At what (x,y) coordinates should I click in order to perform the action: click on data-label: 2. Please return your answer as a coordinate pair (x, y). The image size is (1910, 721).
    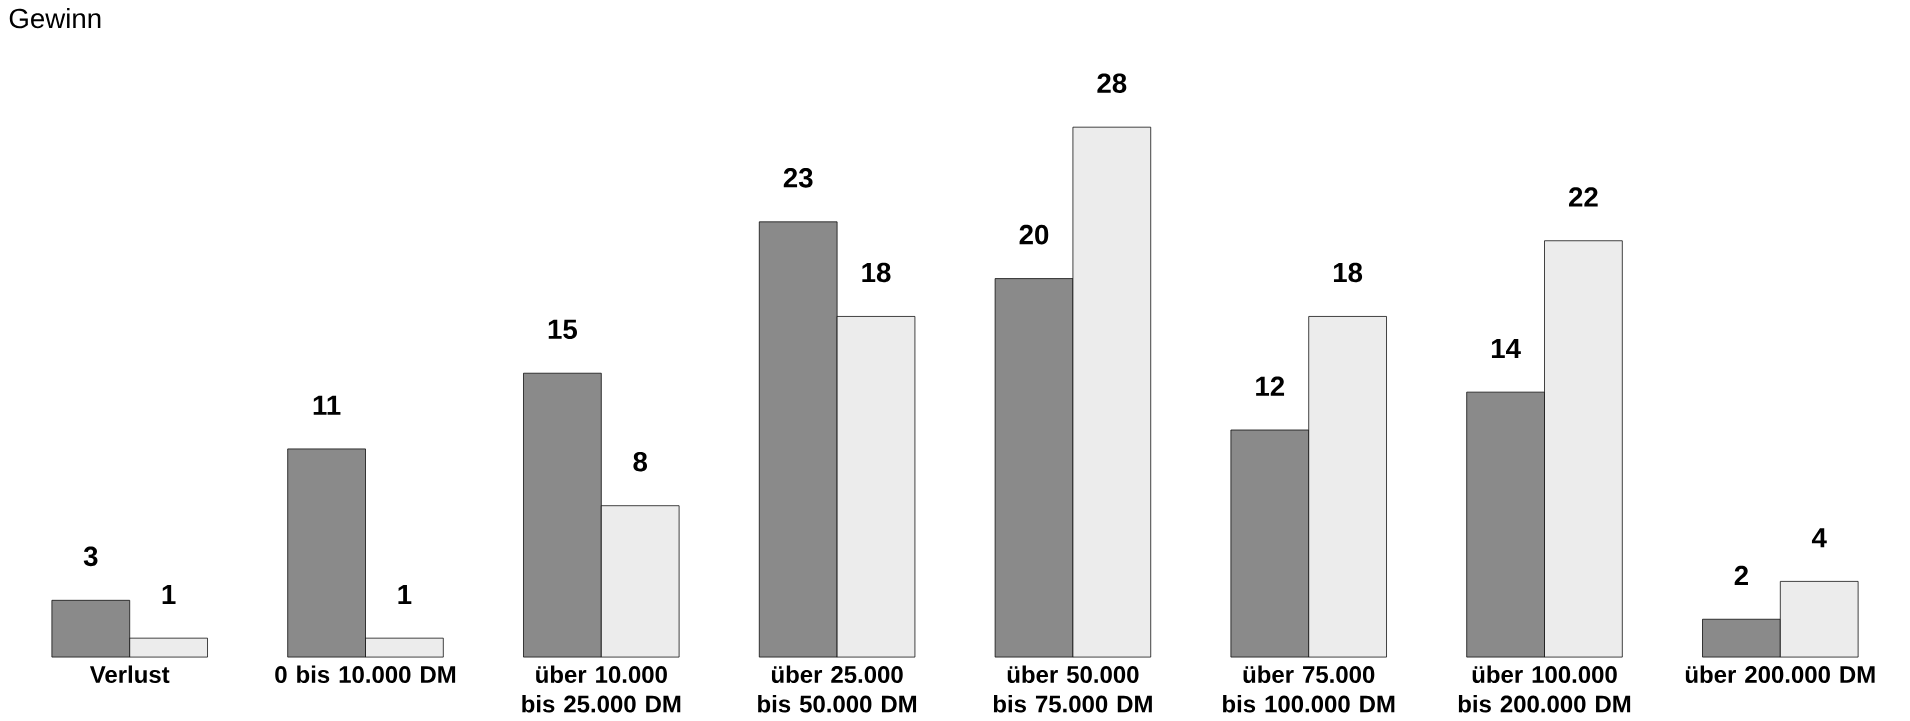
    Looking at the image, I should click on (1741, 576).